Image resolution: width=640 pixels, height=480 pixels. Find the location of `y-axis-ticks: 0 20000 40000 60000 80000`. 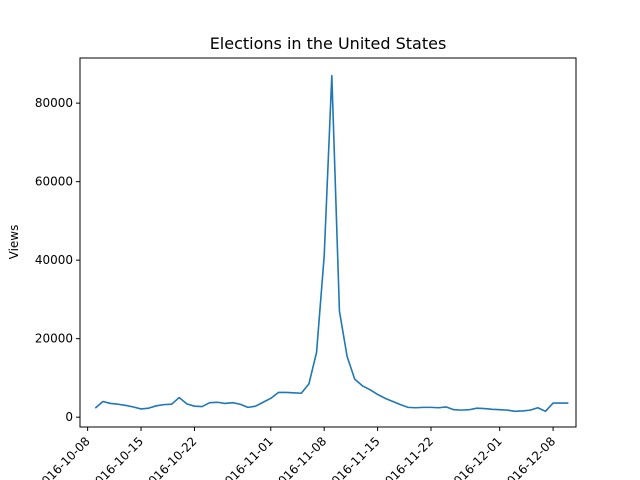

y-axis-ticks: 0 20000 40000 60000 80000 is located at coordinates (57, 260).